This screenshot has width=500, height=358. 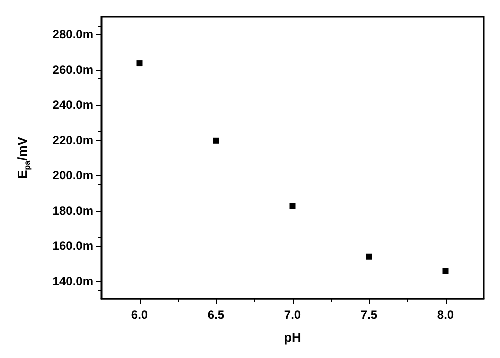 I want to click on y-tick-label: 260.0m, so click(x=73, y=69).